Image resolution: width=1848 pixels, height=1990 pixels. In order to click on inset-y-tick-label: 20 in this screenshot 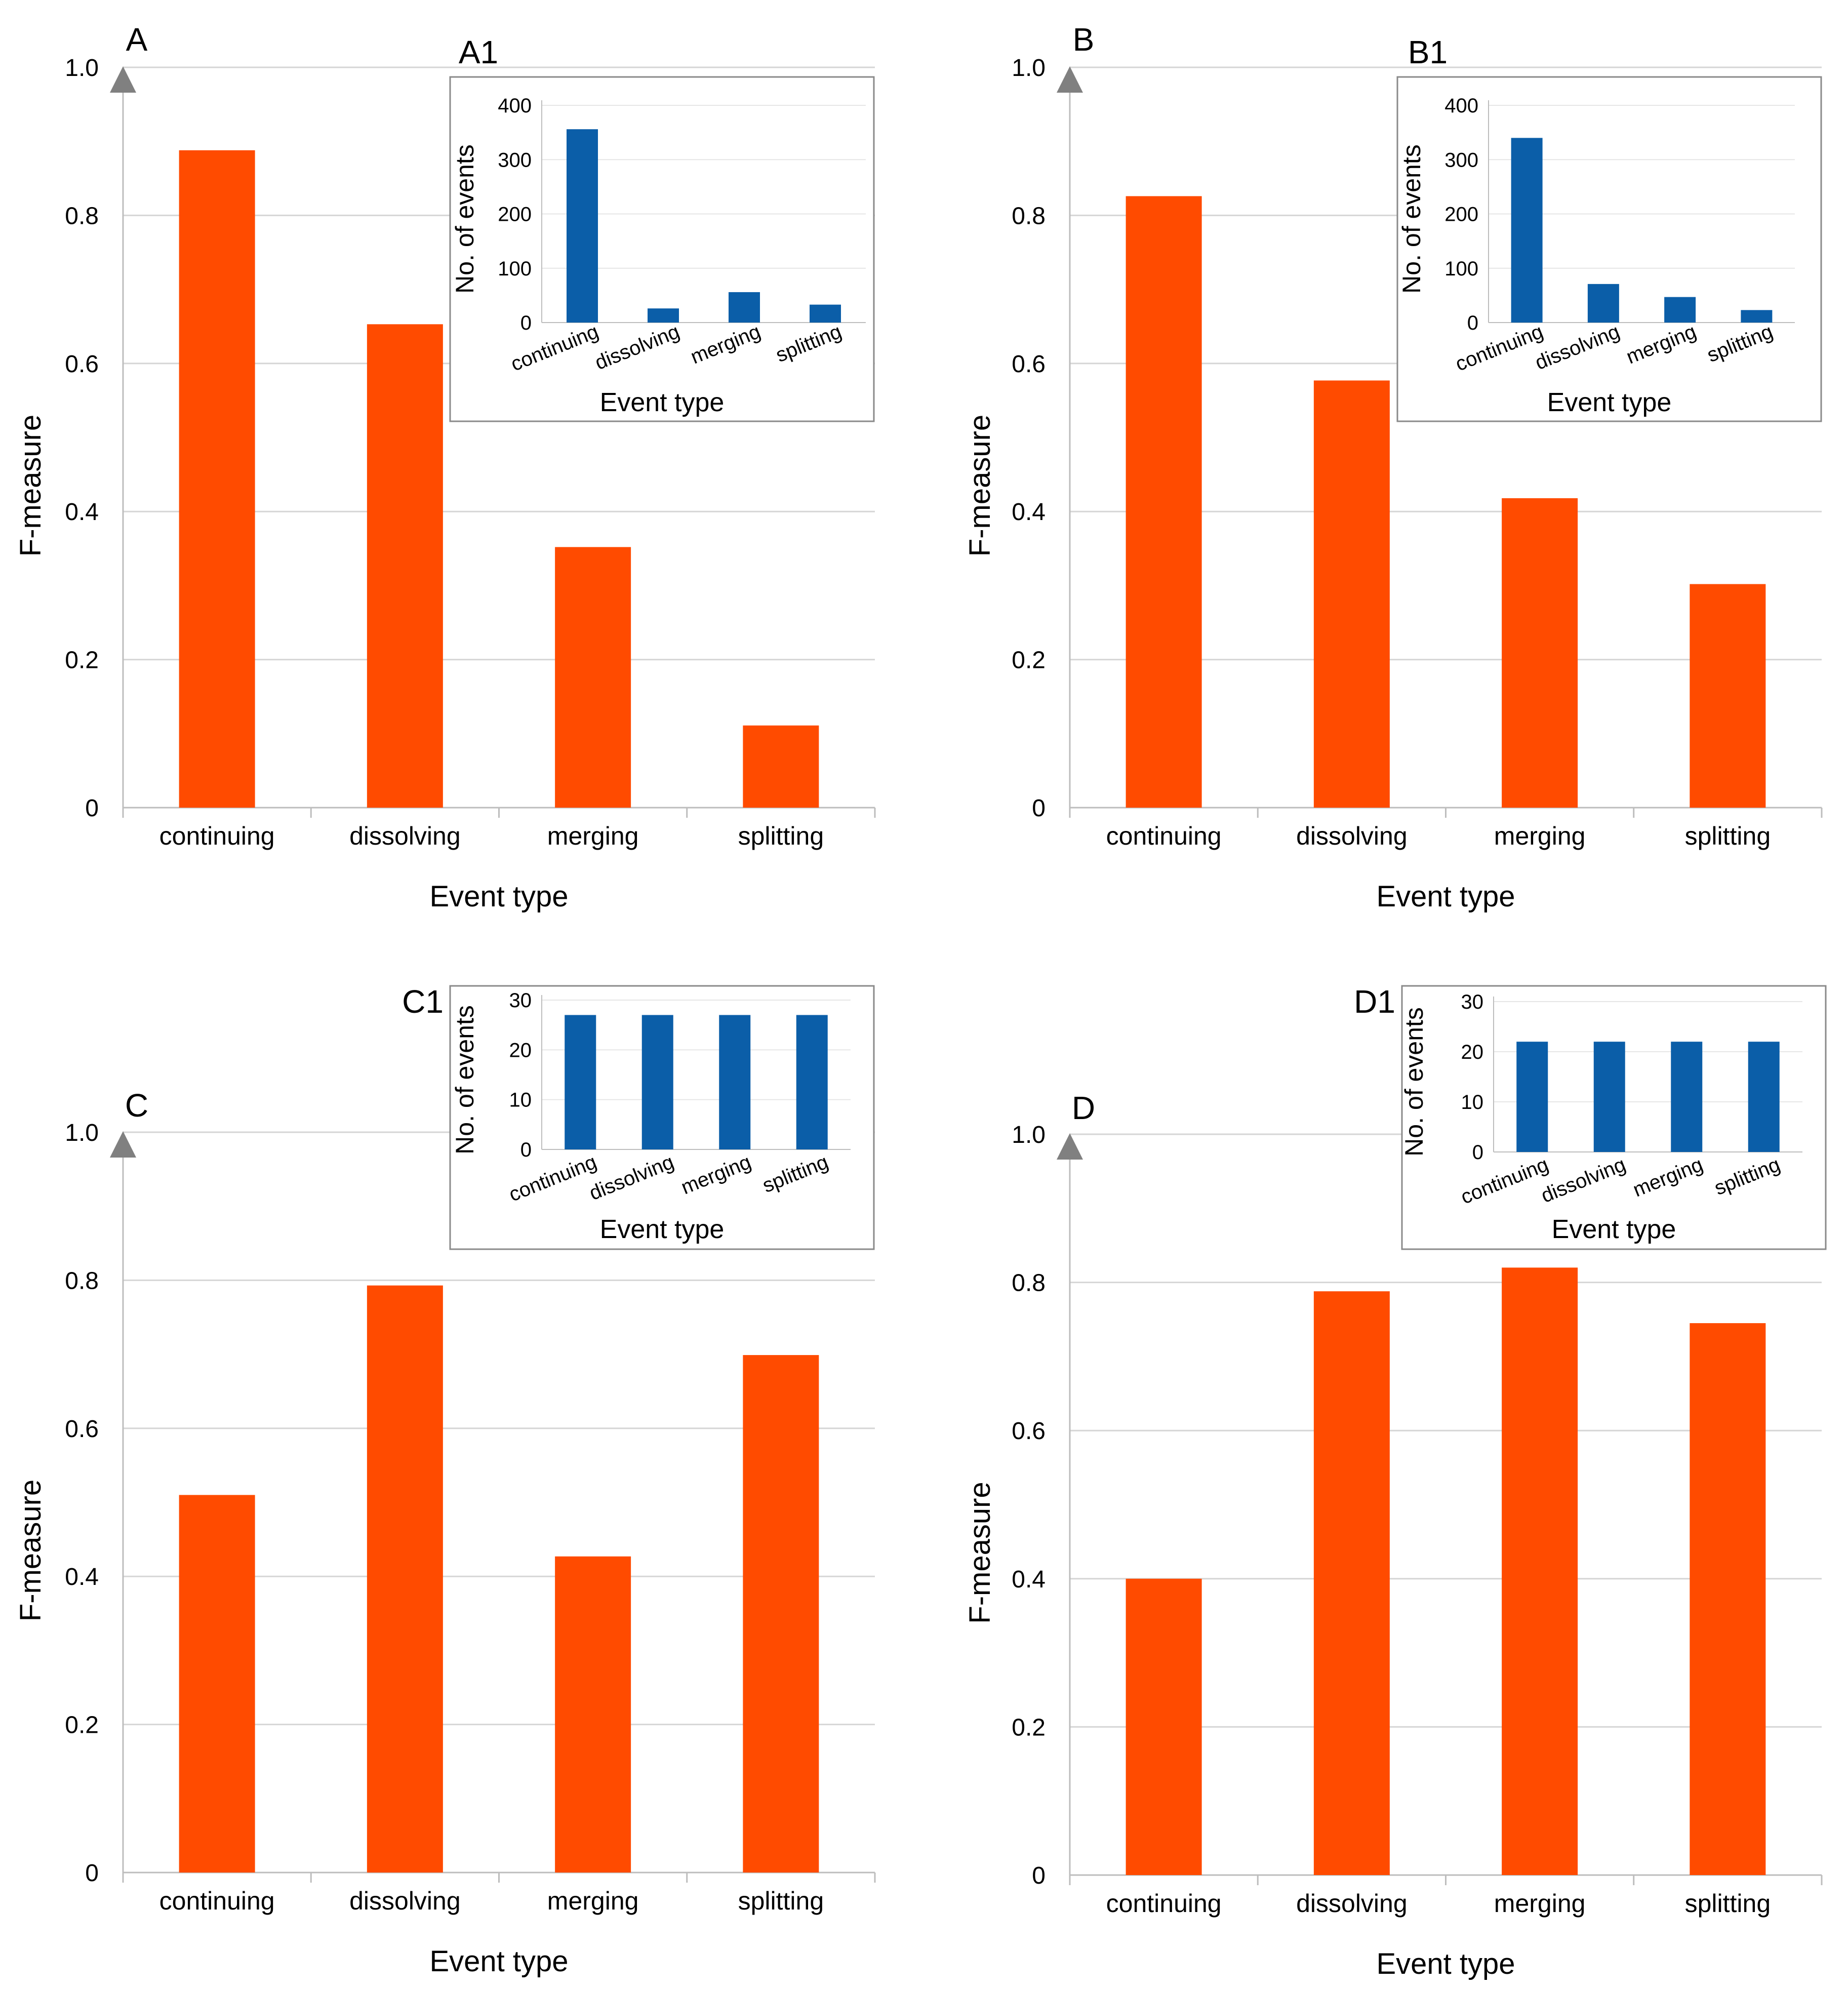, I will do `click(520, 1050)`.